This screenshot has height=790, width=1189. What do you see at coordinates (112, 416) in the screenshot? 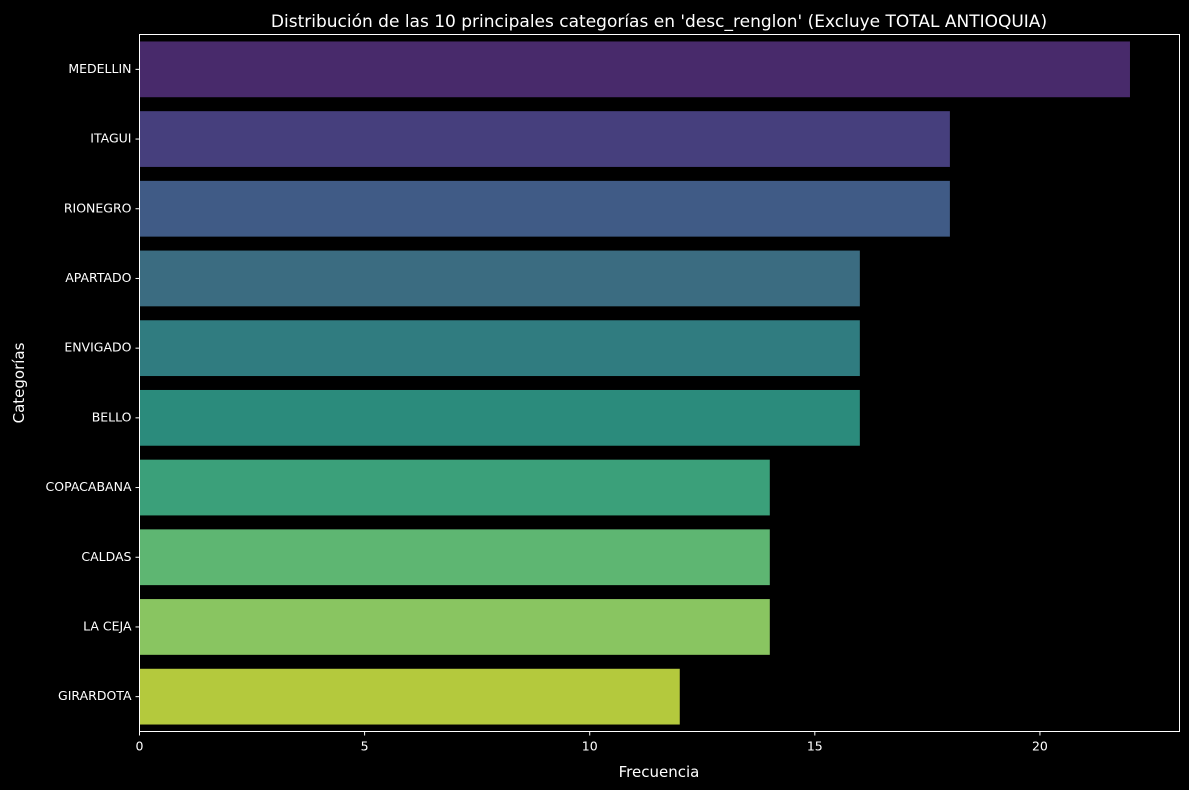
I see `y-tick-label: BELLO` at bounding box center [112, 416].